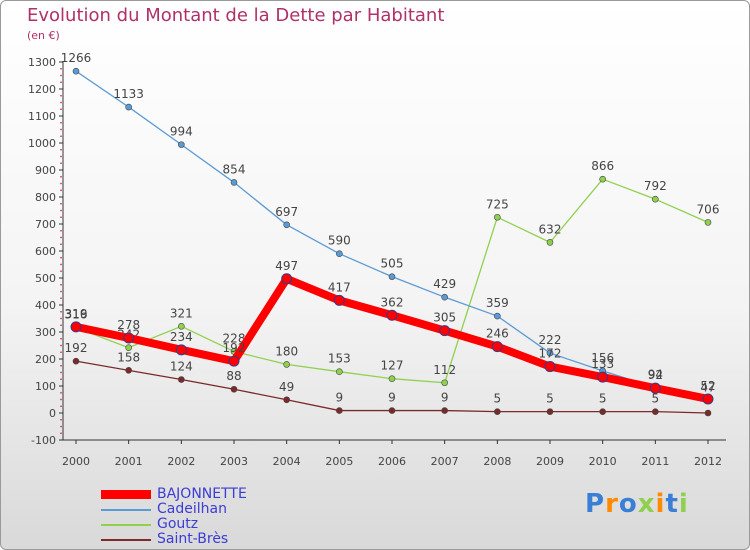 Image resolution: width=750 pixels, height=550 pixels. What do you see at coordinates (45, 224) in the screenshot?
I see `y-tick-label: 700` at bounding box center [45, 224].